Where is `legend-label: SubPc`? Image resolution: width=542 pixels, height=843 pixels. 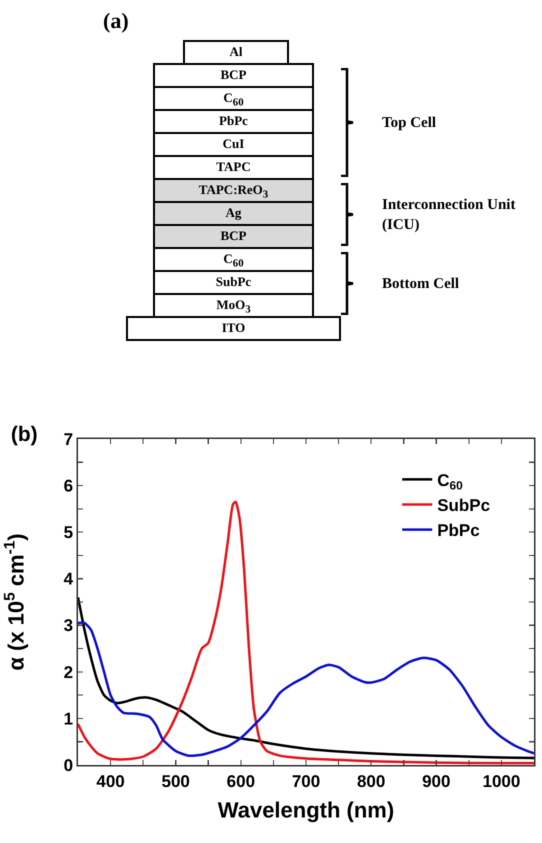 legend-label: SubPc is located at coordinates (463, 506).